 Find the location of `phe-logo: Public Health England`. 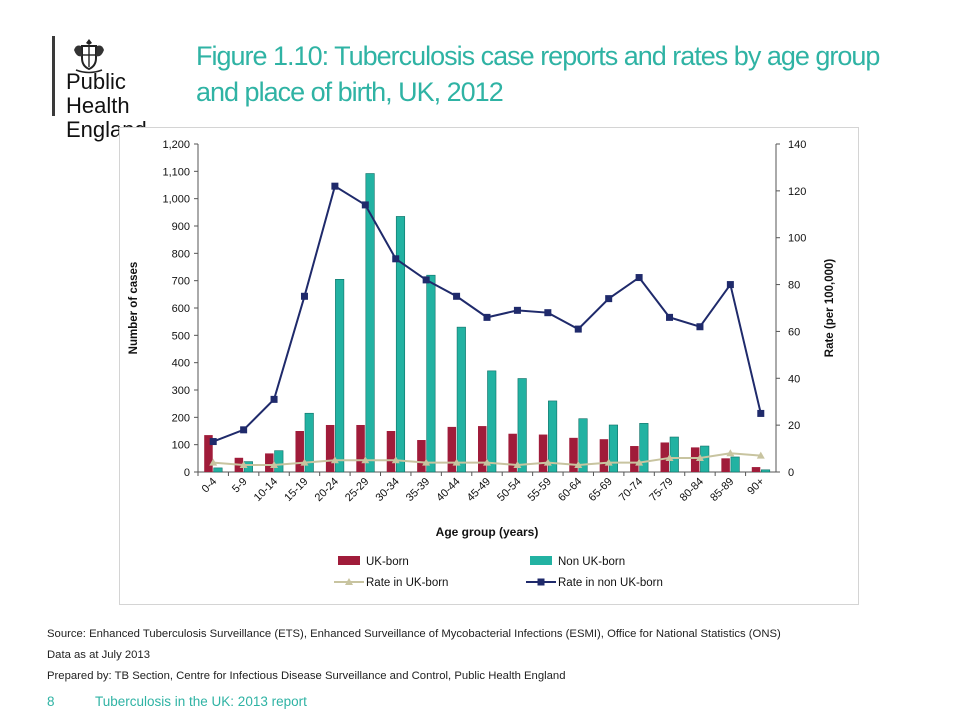

phe-logo: Public Health England is located at coordinates (122, 89).